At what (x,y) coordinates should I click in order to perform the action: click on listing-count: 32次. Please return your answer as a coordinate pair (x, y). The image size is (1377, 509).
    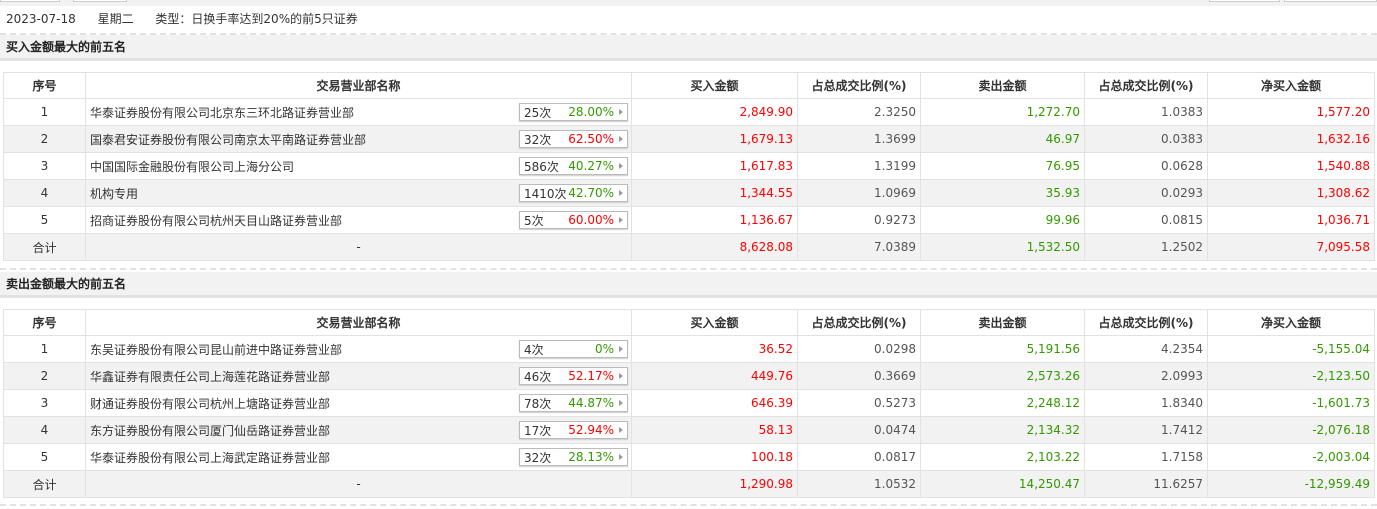
    Looking at the image, I should click on (538, 139).